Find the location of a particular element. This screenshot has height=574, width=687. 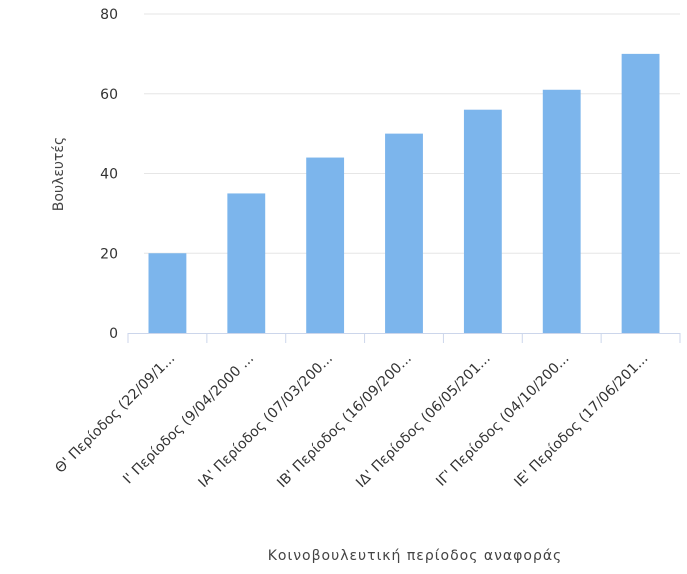

y-tick-label: 40 is located at coordinates (109, 175).